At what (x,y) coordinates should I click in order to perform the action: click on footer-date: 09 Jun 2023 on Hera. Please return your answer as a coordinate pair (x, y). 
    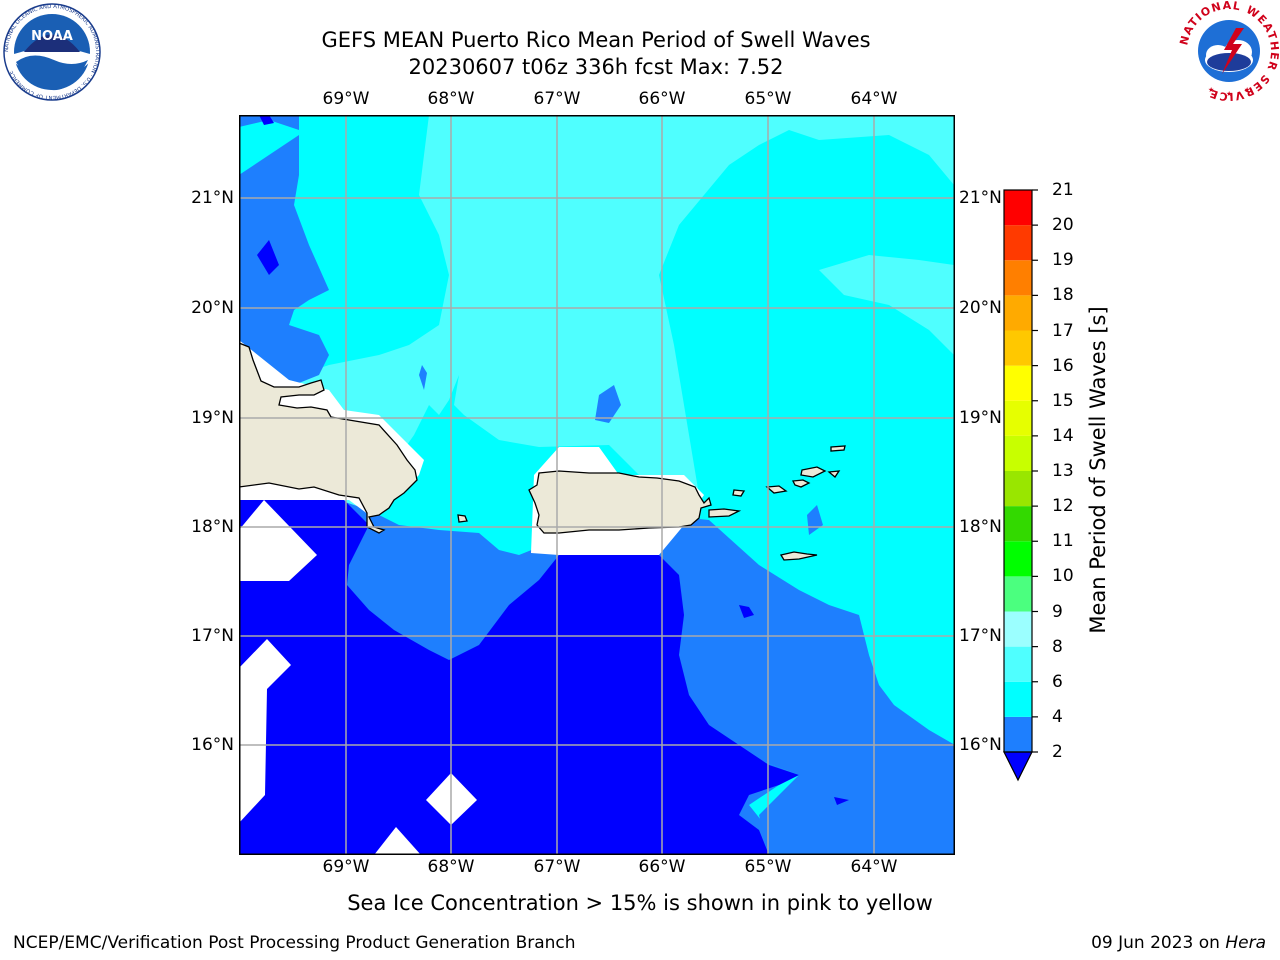
    Looking at the image, I should click on (1178, 943).